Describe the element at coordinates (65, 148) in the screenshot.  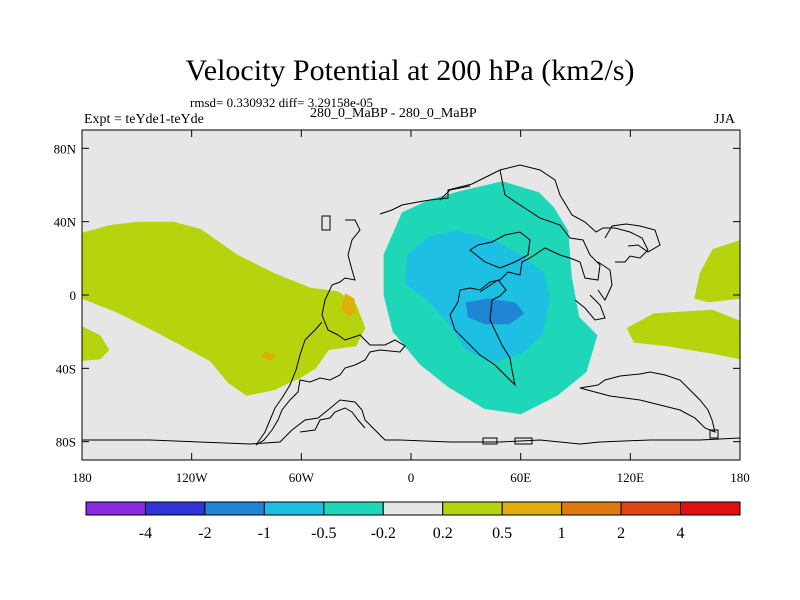
I see `y-tick-label: 80N` at that location.